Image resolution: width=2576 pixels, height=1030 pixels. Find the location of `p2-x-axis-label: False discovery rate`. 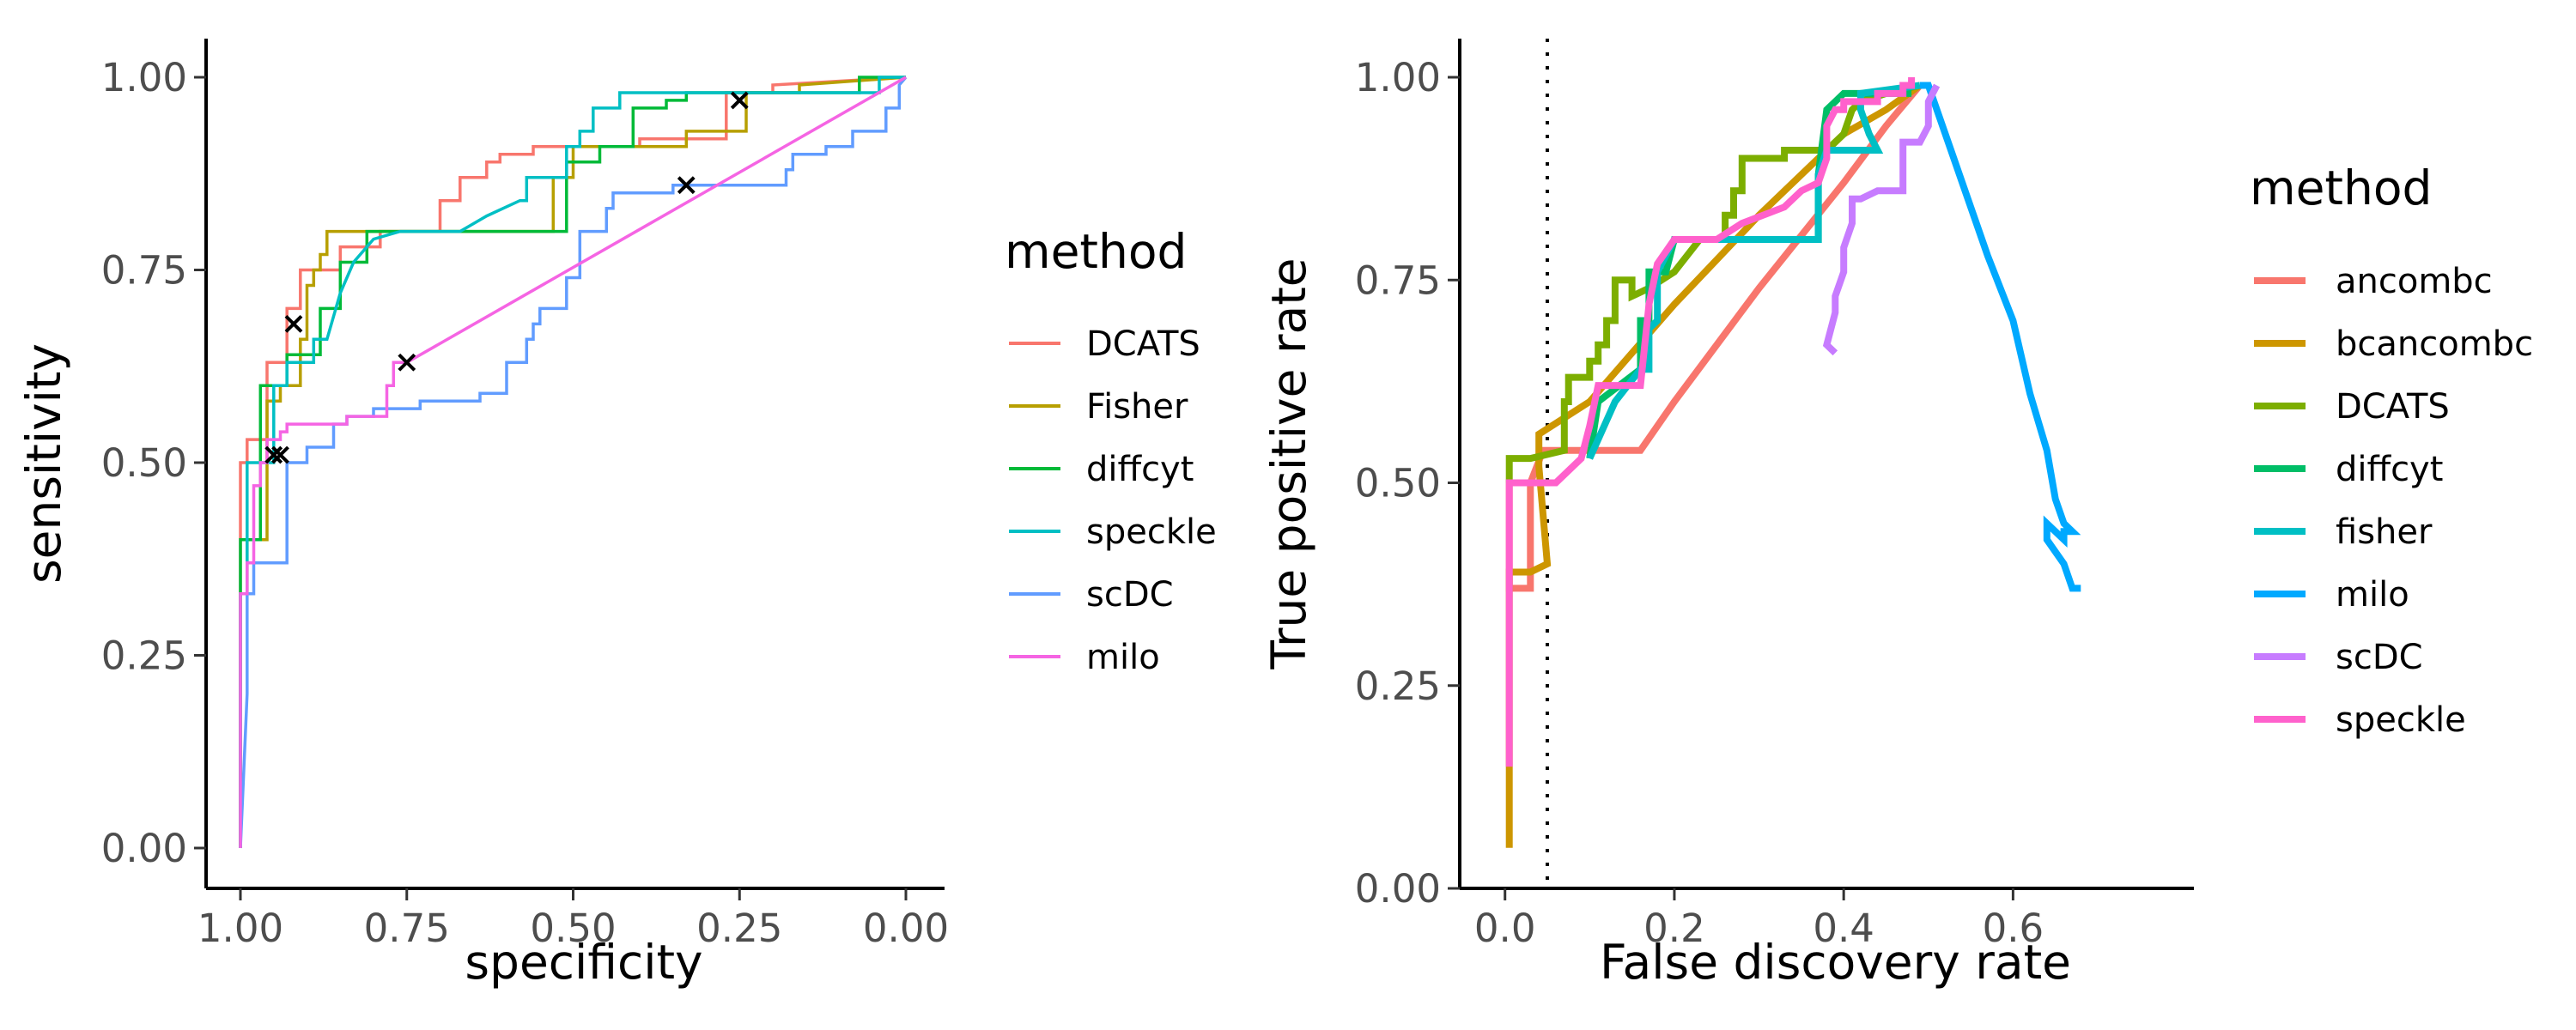

p2-x-axis-label: False discovery rate is located at coordinates (1836, 962).